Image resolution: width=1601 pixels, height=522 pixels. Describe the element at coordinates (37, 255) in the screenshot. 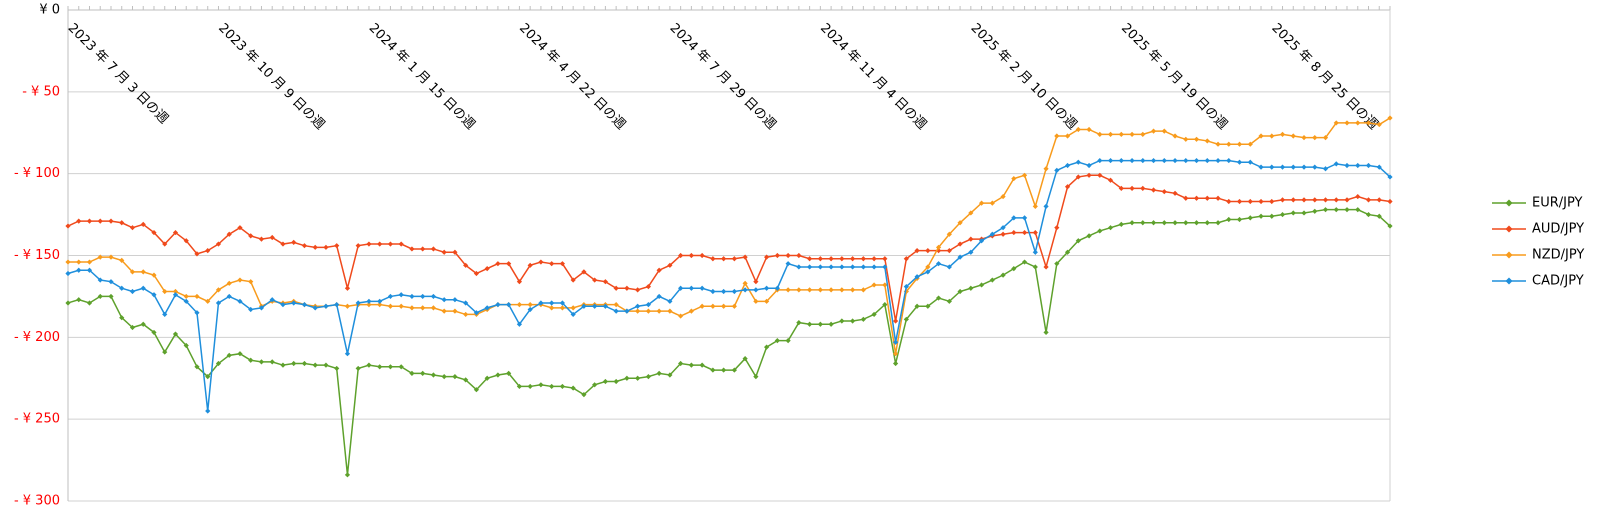

I see `y-tick-label: - ¥ 150` at that location.